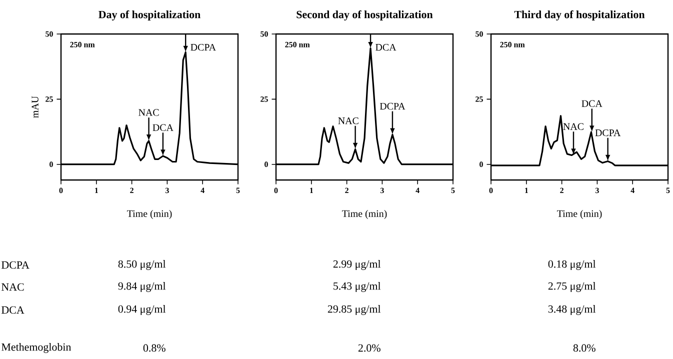  Describe the element at coordinates (154, 348) in the screenshot. I see `text: 0.8%` at that location.